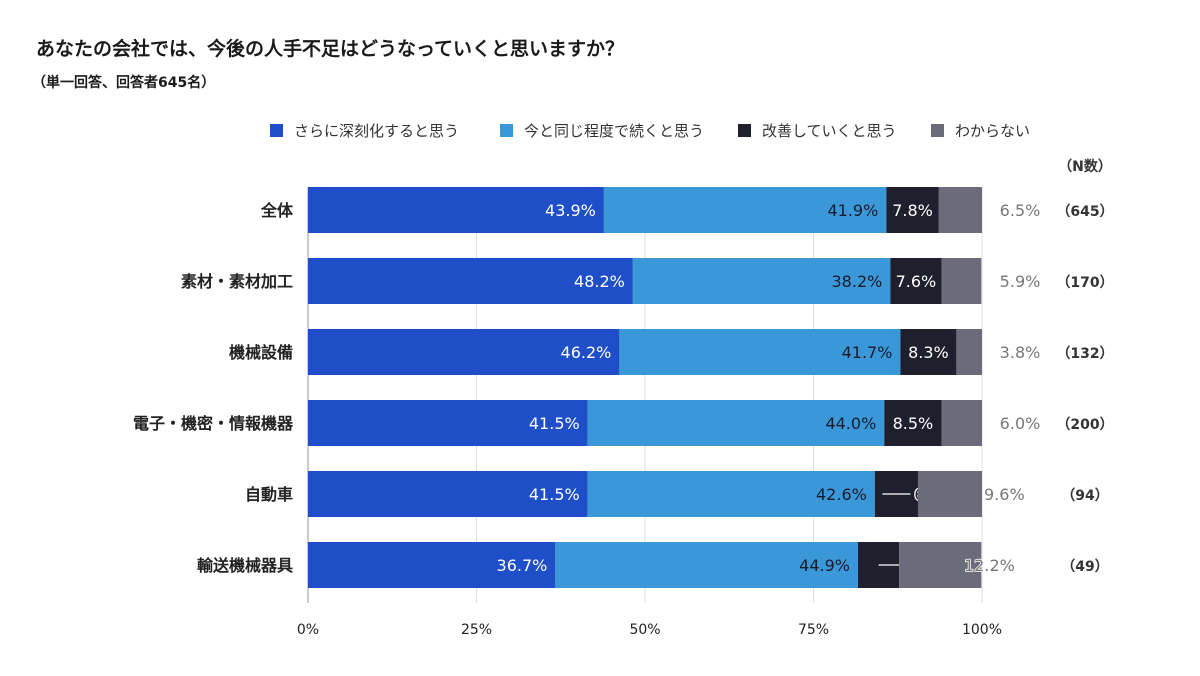 The width and height of the screenshot is (1200, 676). I want to click on legend-label: さらに深刻化すると思う, so click(376, 131).